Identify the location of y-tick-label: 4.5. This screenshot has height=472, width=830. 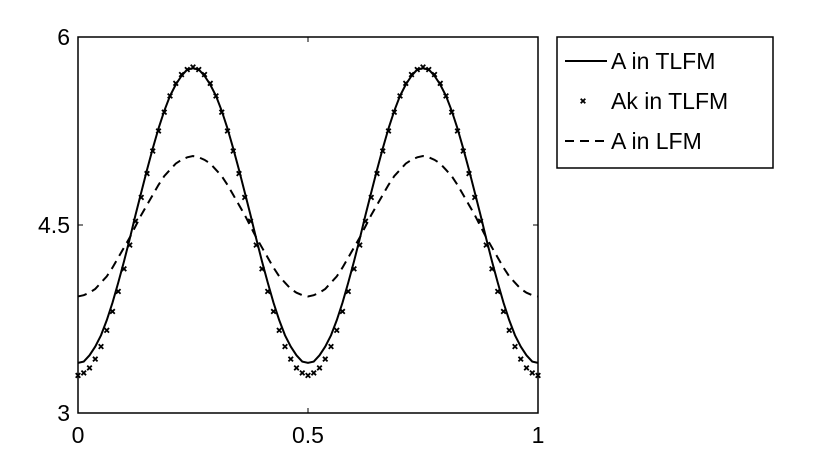
(54, 225).